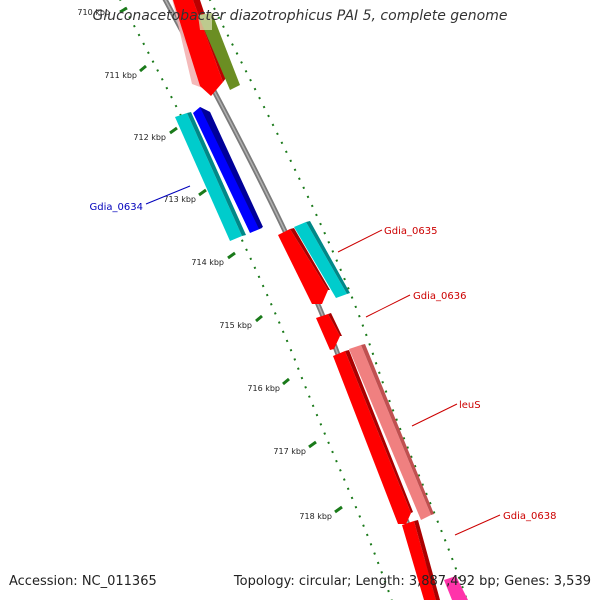 The height and width of the screenshot is (600, 600). I want to click on gene-top-olive, so click(219, 51).